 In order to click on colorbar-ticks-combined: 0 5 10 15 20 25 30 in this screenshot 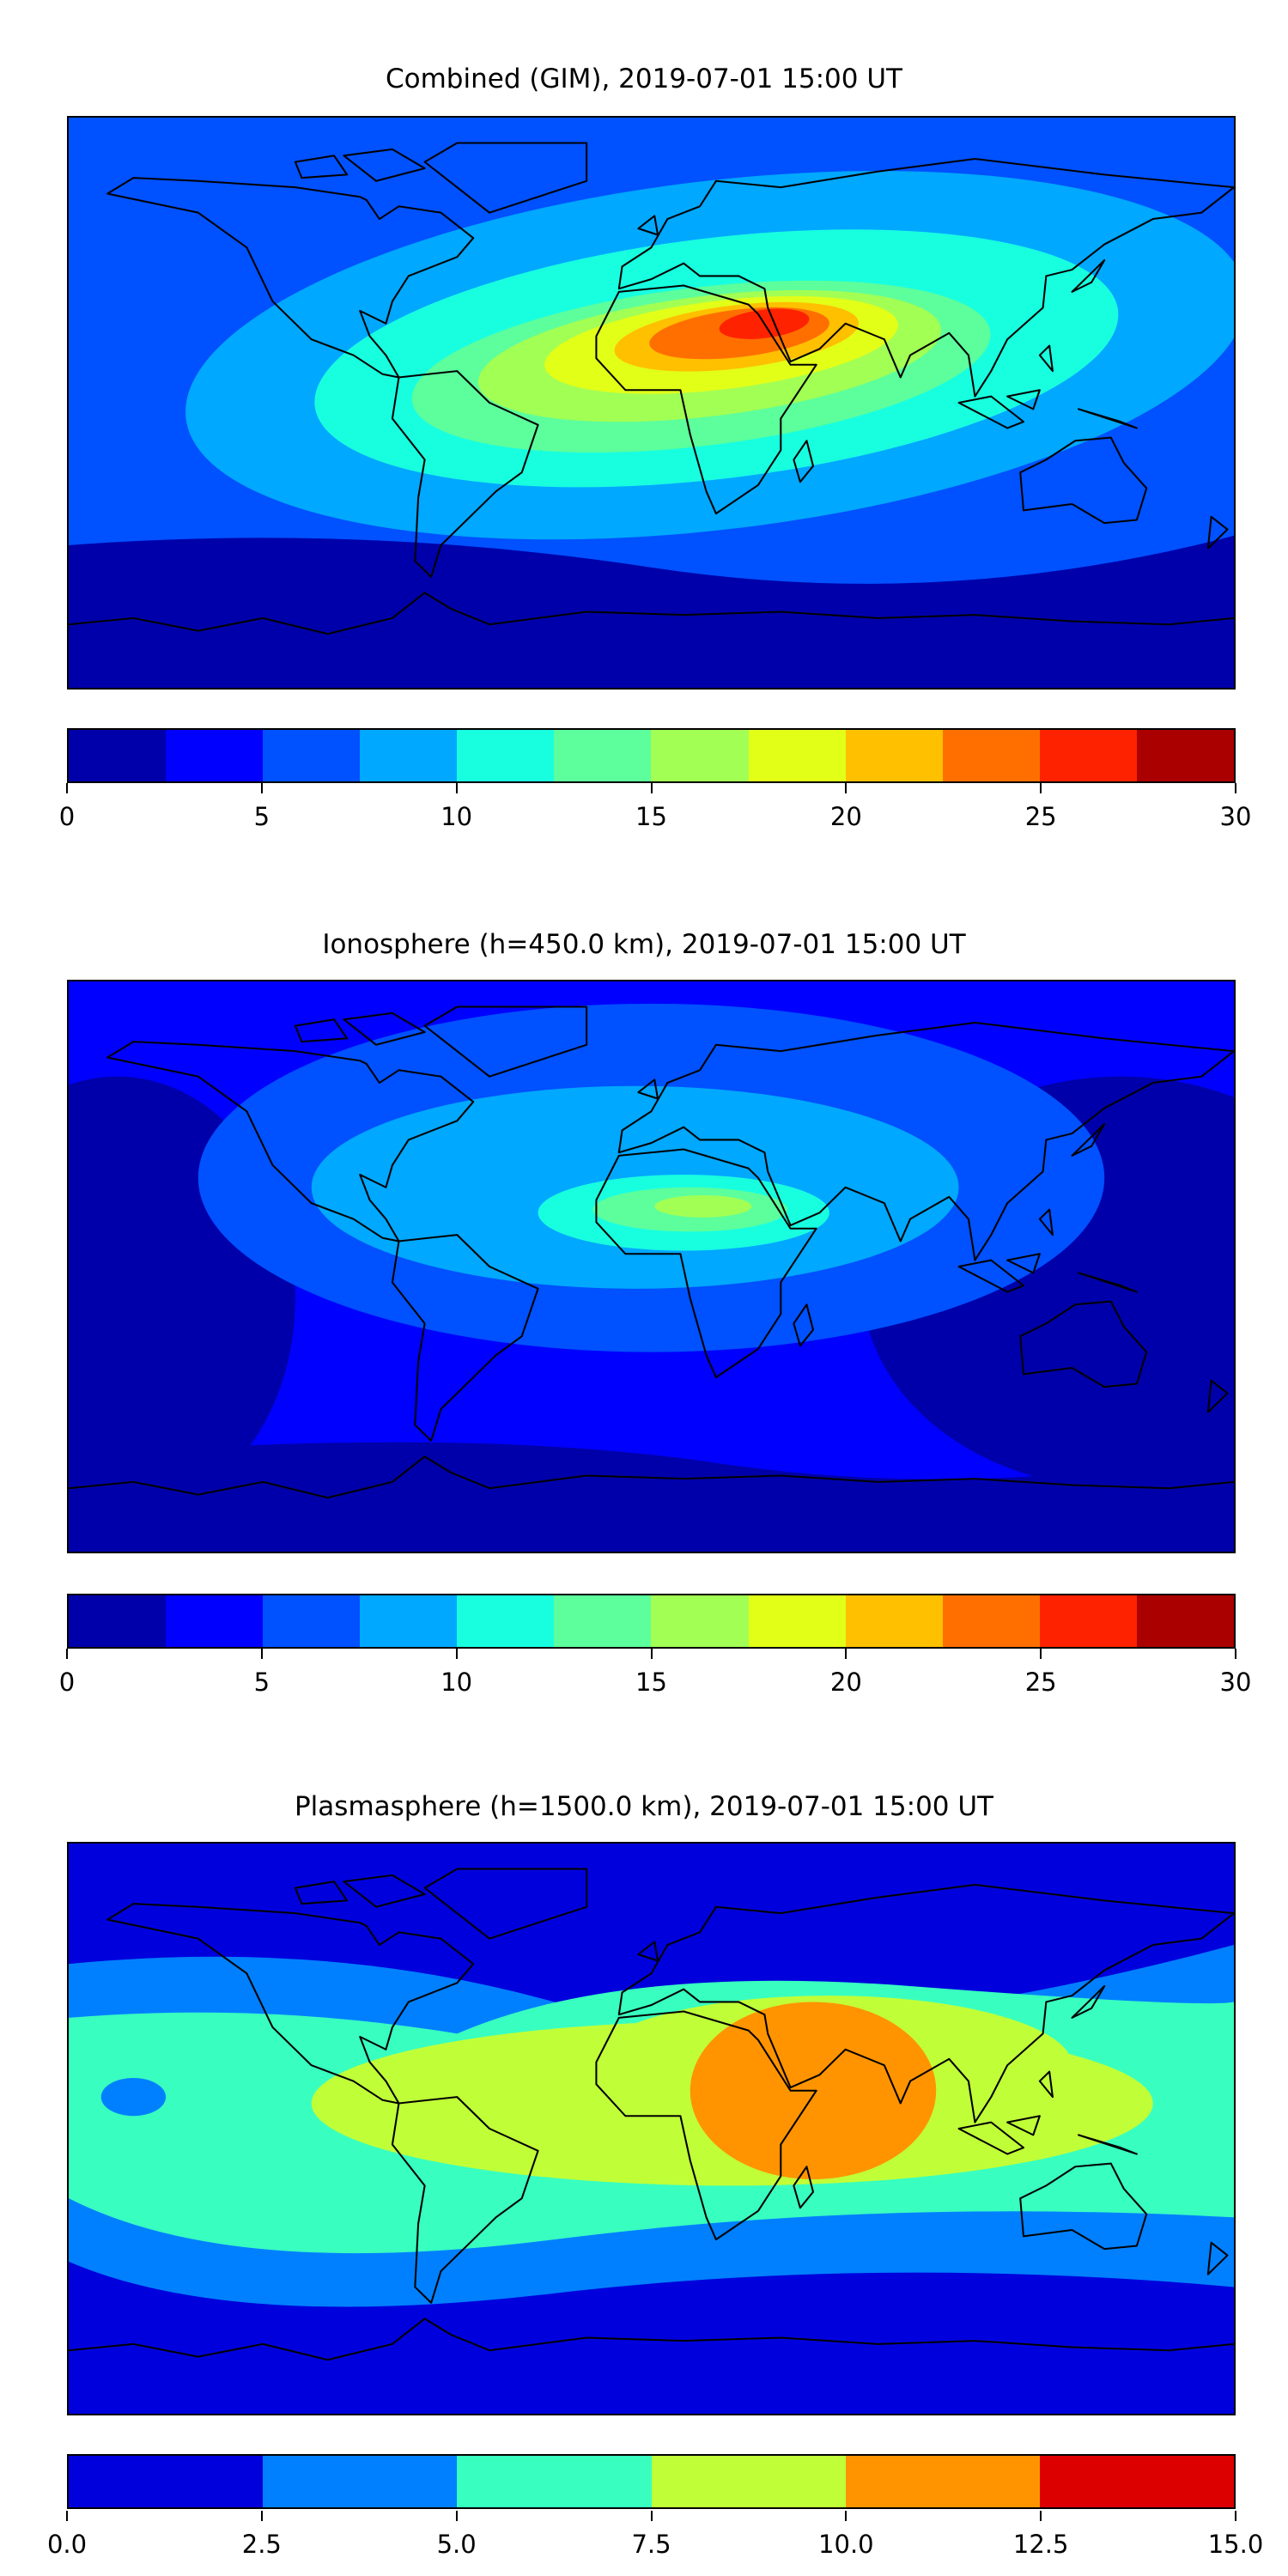, I will do `click(655, 809)`.